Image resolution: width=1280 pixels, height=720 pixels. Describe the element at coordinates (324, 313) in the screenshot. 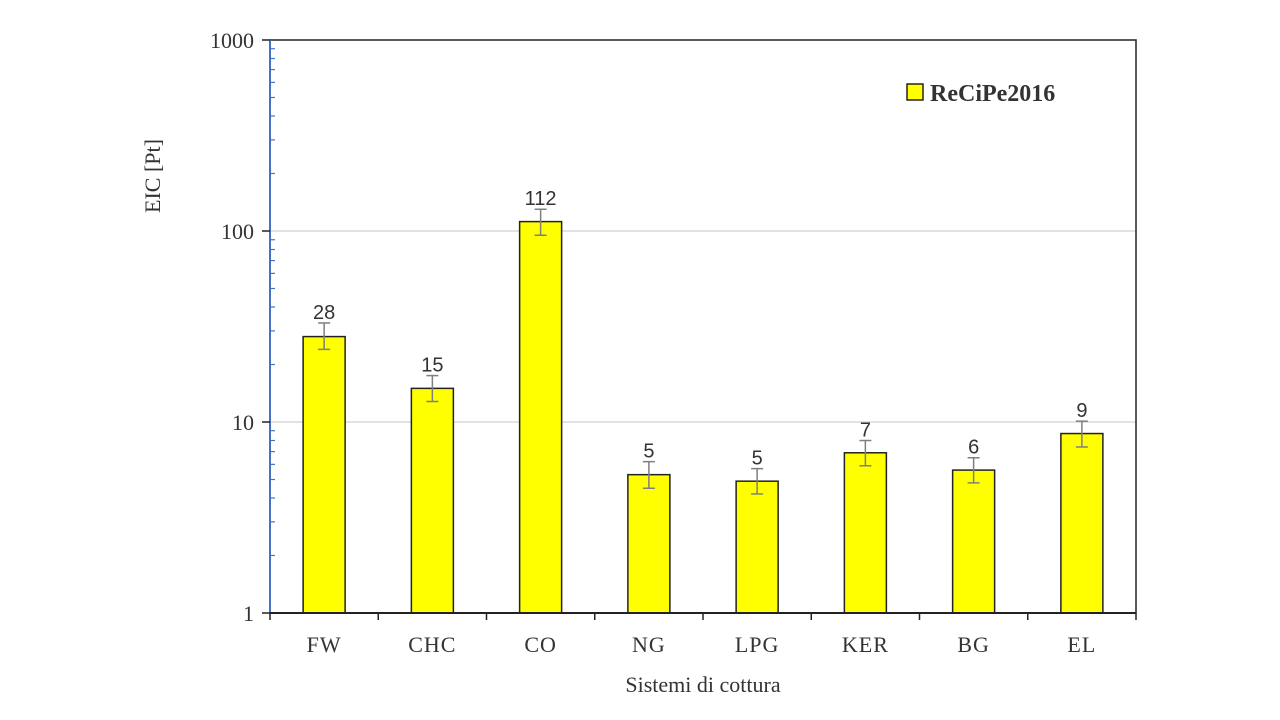

I see `data-label: 28` at that location.